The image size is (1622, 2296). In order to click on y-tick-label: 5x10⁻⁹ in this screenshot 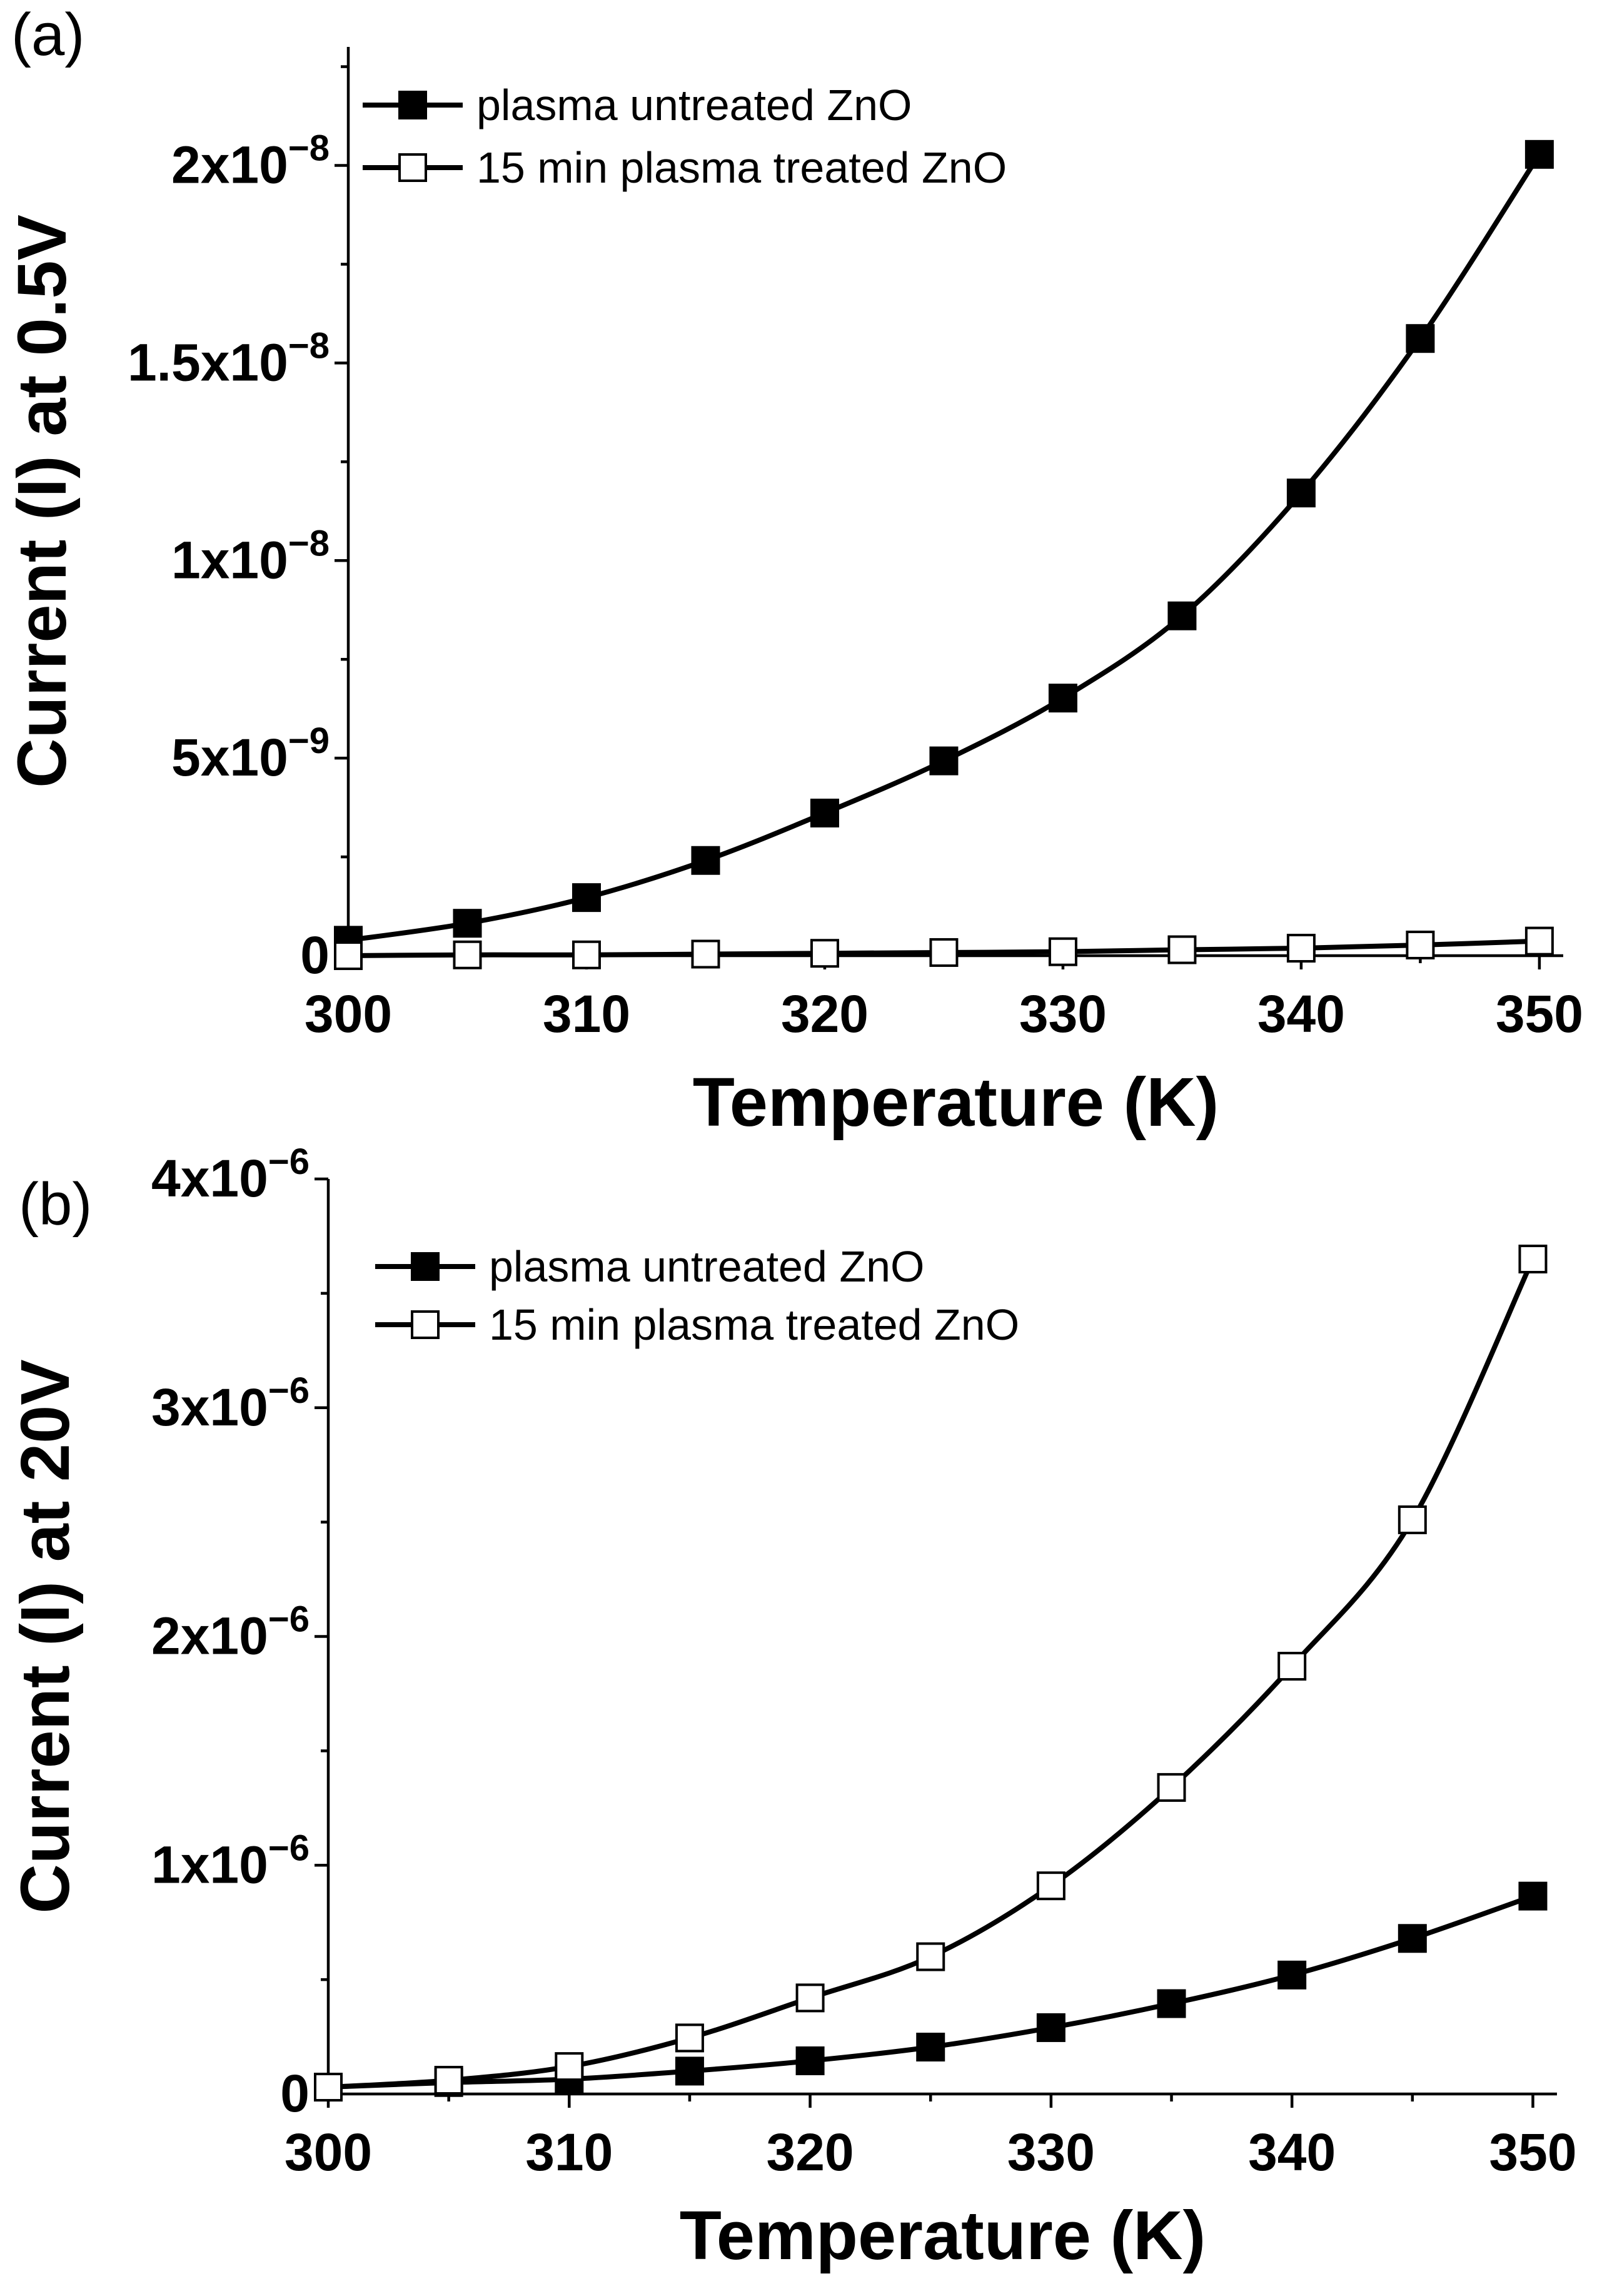, I will do `click(250, 754)`.